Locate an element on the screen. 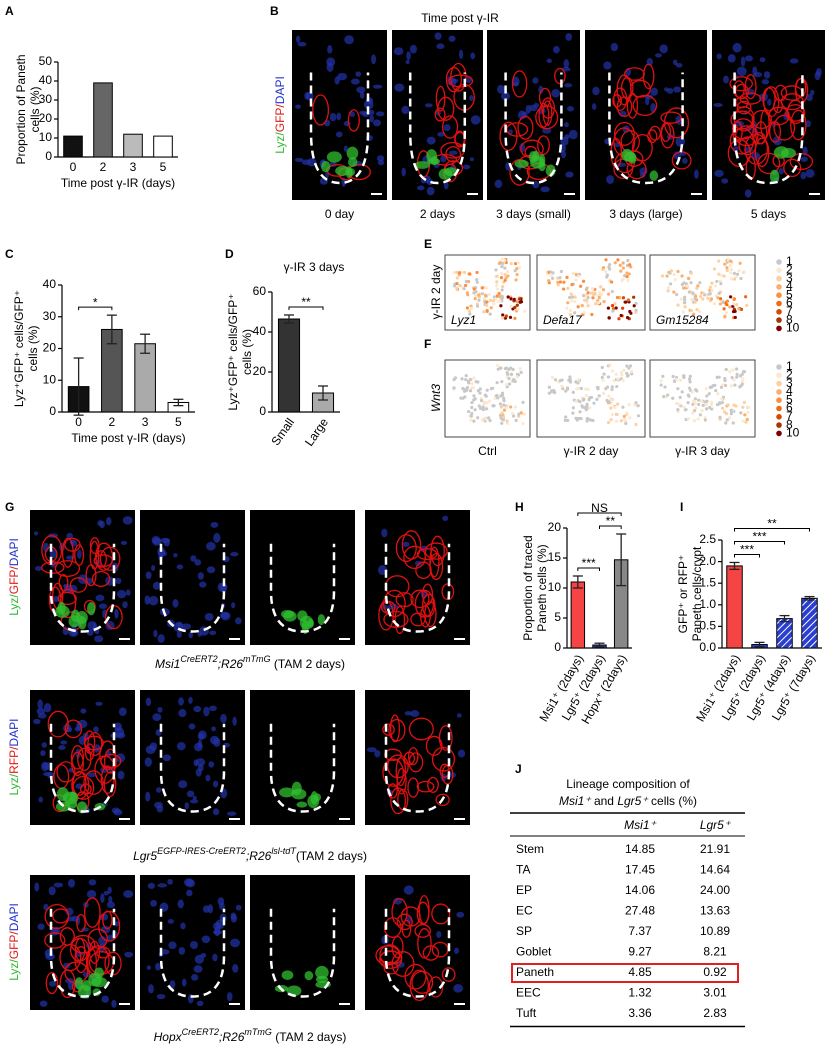  significance-label: ** is located at coordinates (611, 521).